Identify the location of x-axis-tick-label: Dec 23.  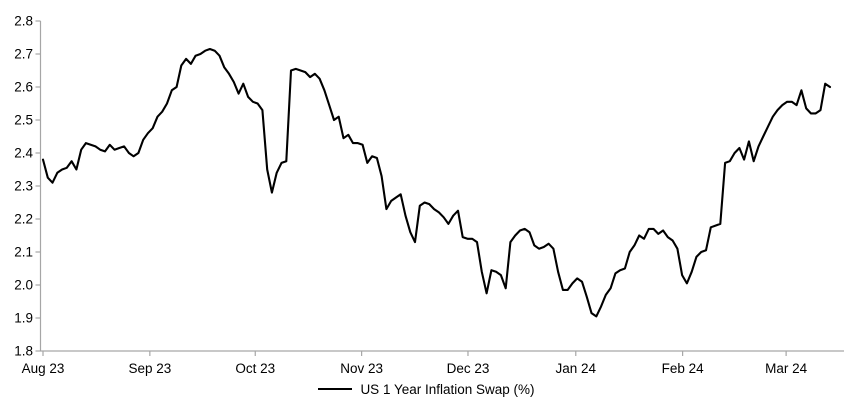
(468, 368).